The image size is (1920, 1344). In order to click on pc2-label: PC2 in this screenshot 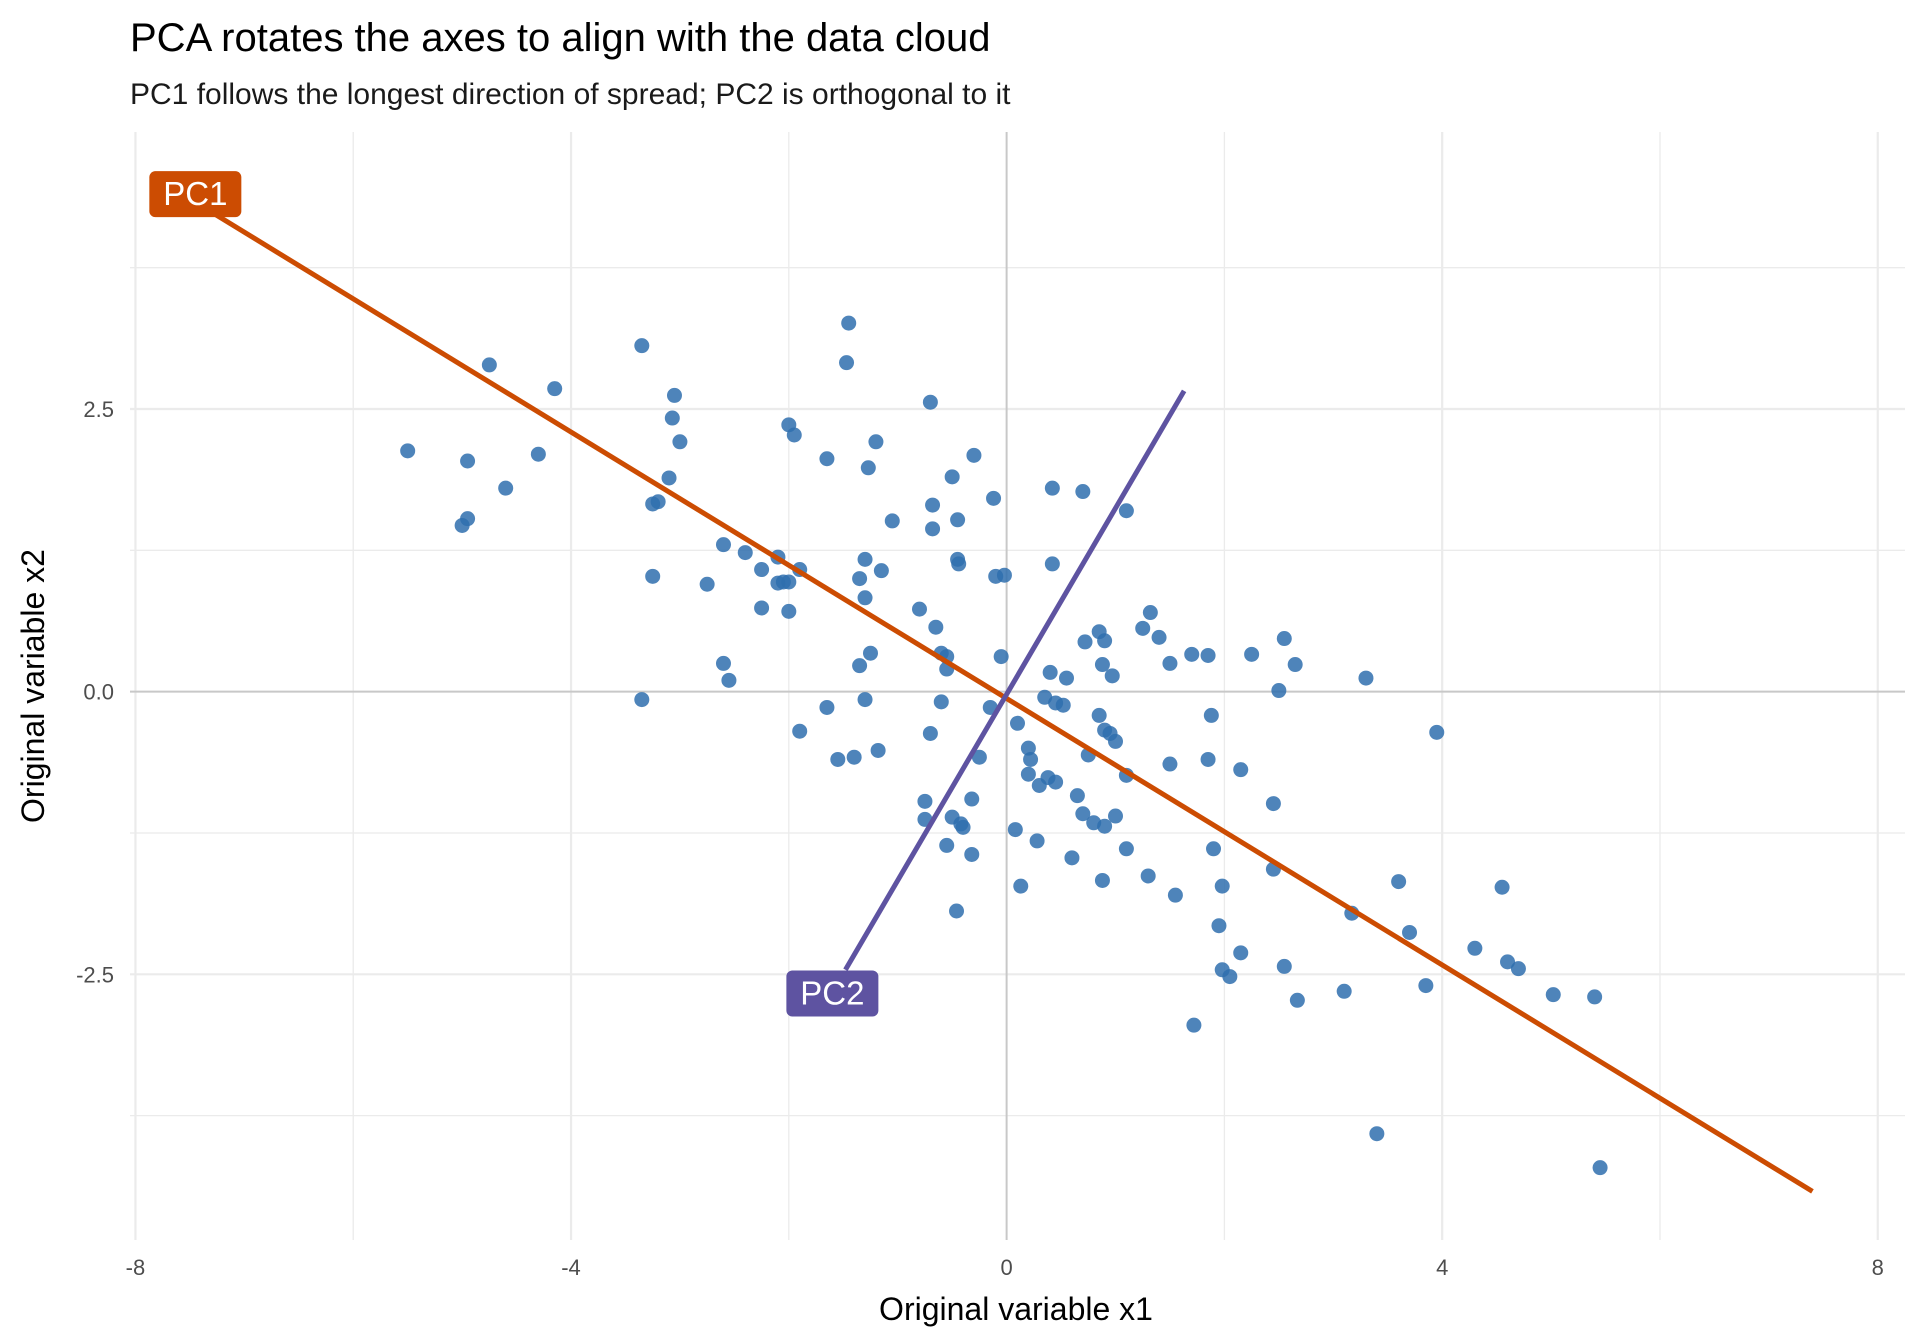, I will do `click(832, 993)`.